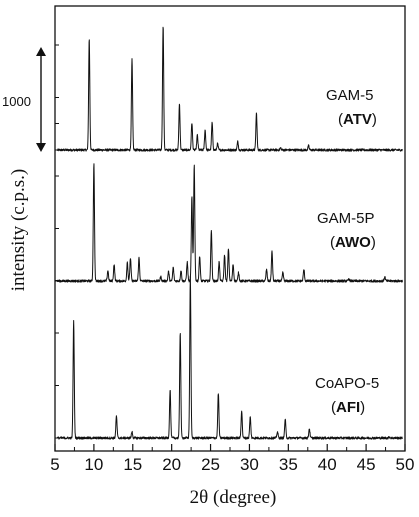 The image size is (419, 517). Describe the element at coordinates (132, 464) in the screenshot. I see `x-tick-label-15: 15` at that location.